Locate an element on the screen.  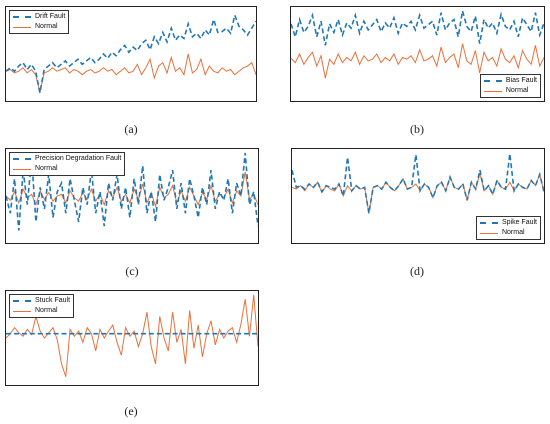
caption-e: (e) is located at coordinates (131, 411).